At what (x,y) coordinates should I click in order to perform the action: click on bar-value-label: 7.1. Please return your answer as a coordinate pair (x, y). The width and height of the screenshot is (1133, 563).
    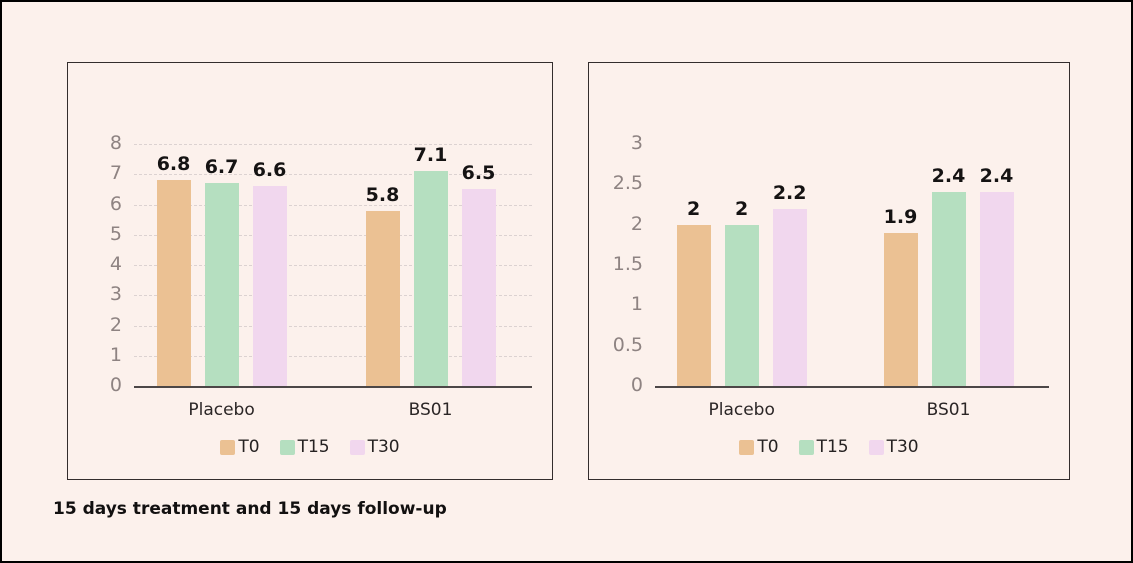
    Looking at the image, I should click on (430, 155).